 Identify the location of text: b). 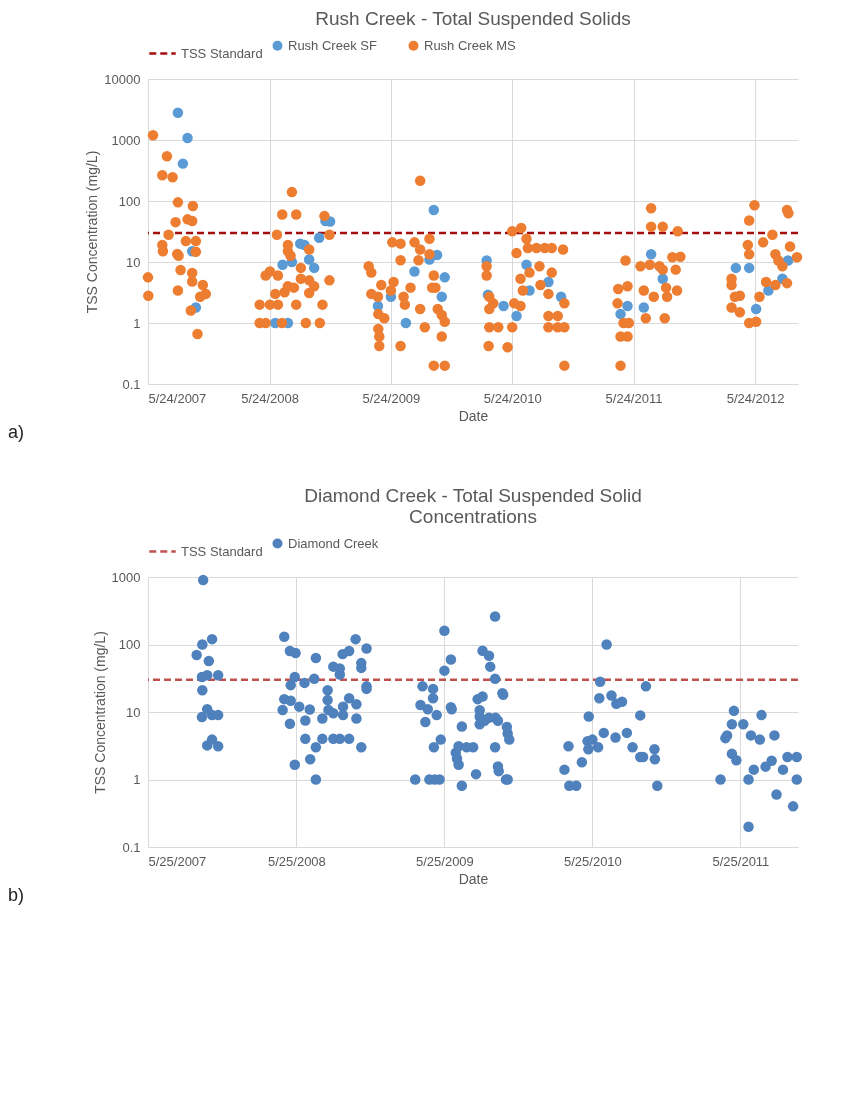
(16, 895).